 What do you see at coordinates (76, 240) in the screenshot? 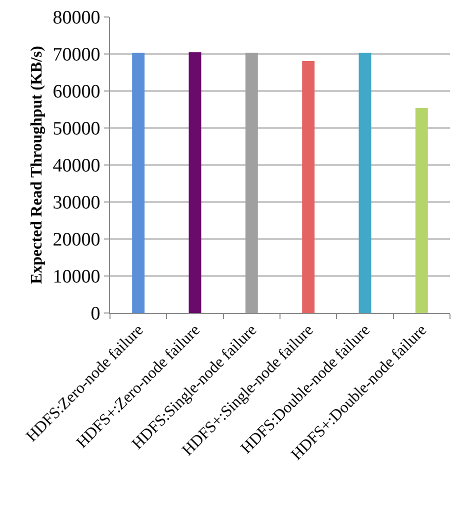
I see `y-tick-label: 20000` at bounding box center [76, 240].